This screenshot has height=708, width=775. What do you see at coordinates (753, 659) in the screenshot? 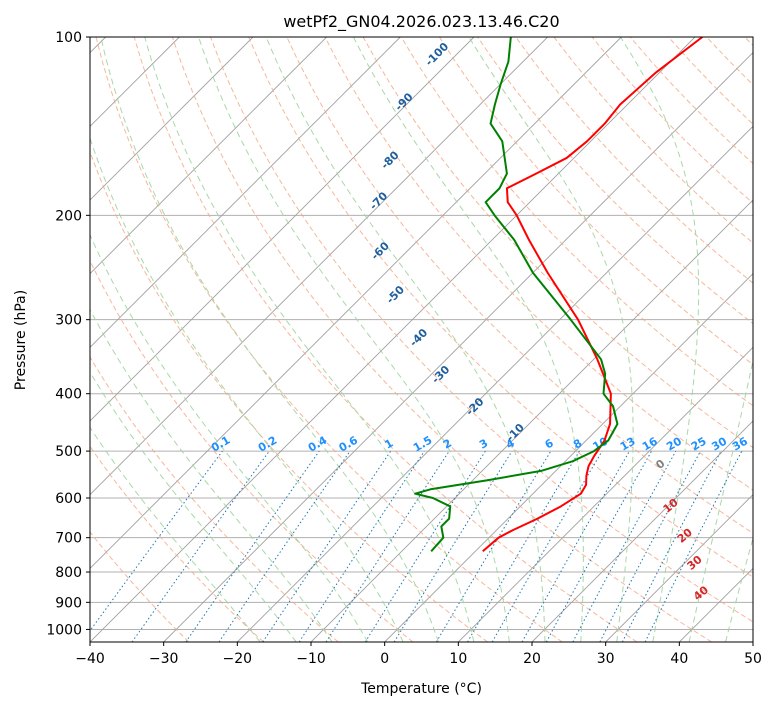
I see `x-tick-label: 50` at bounding box center [753, 659].